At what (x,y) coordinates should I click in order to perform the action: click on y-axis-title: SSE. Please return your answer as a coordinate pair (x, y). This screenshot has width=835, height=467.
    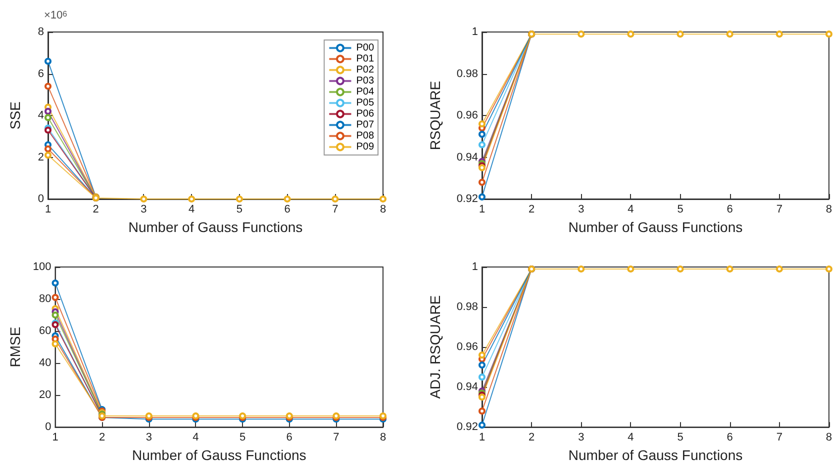
    Looking at the image, I should click on (15, 115).